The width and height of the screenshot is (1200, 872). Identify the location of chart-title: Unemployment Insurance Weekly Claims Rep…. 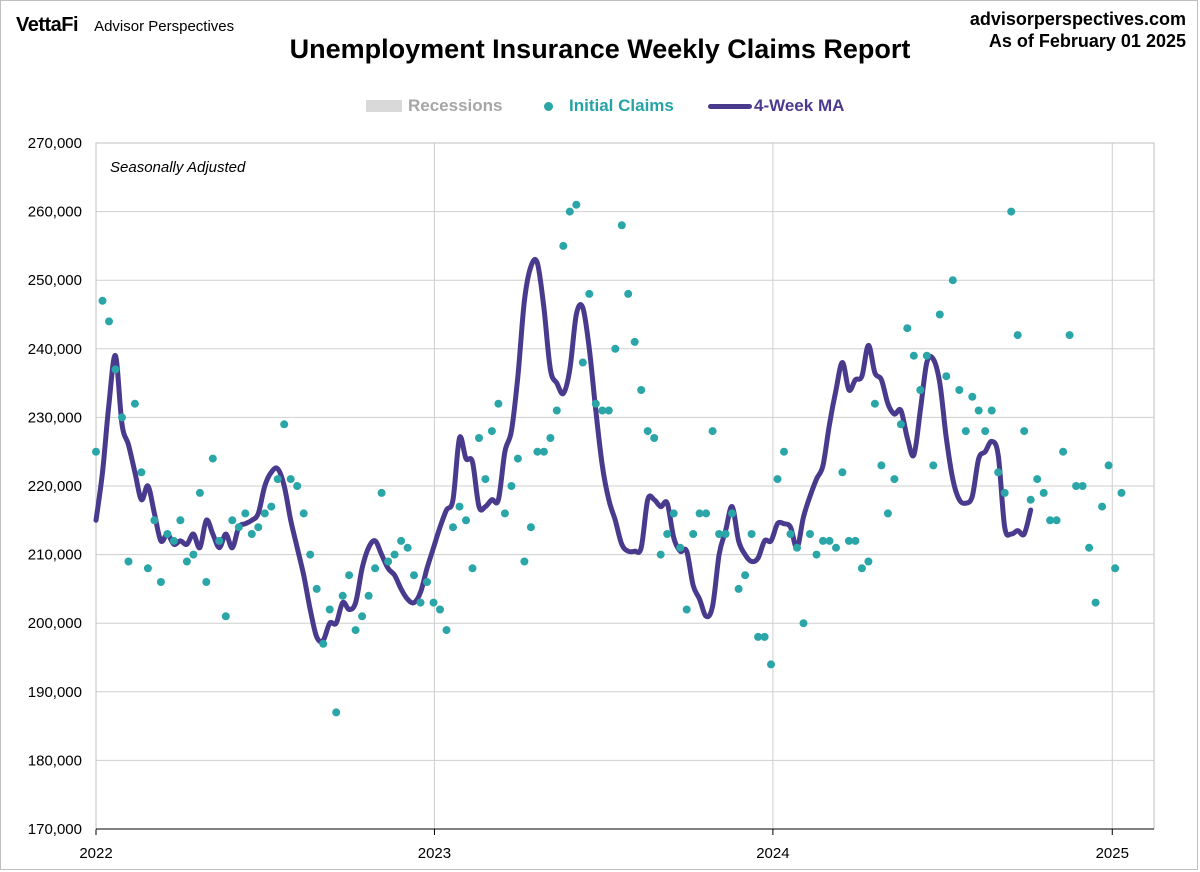
(600, 49).